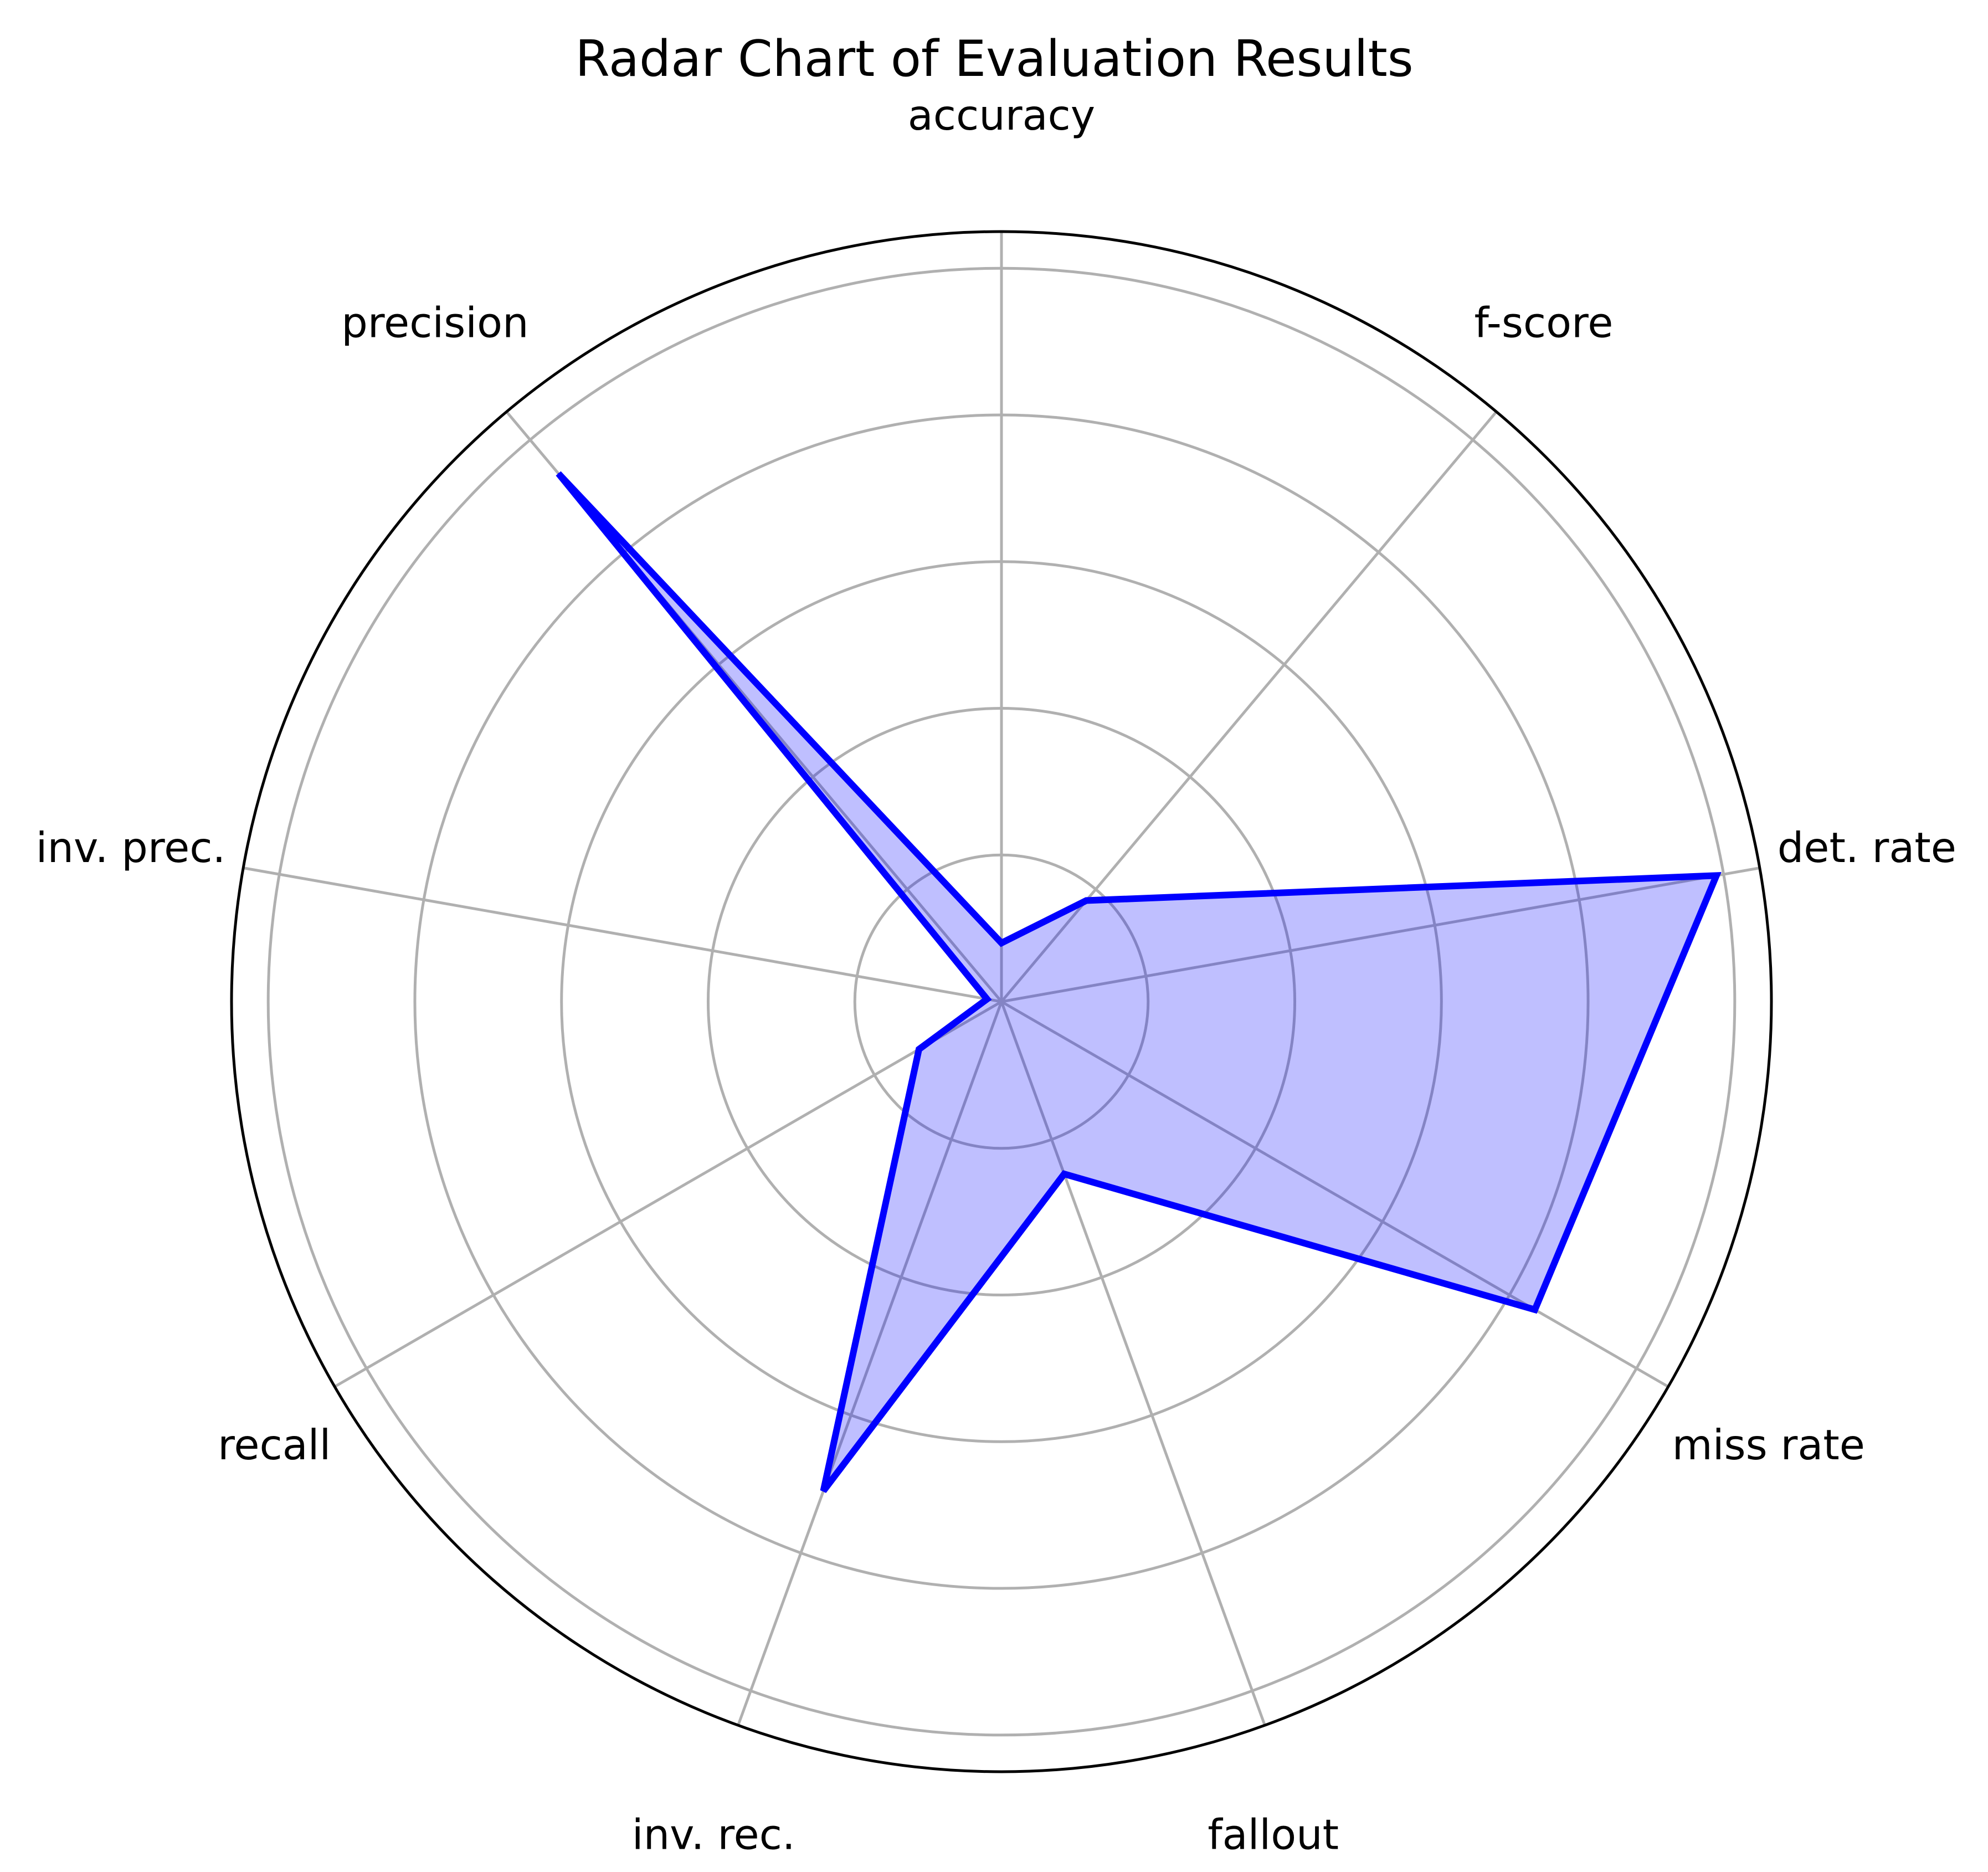 This screenshot has width=1988, height=1872. Describe the element at coordinates (713, 1835) in the screenshot. I see `axis-label-inv-rec: inv. rec.` at that location.